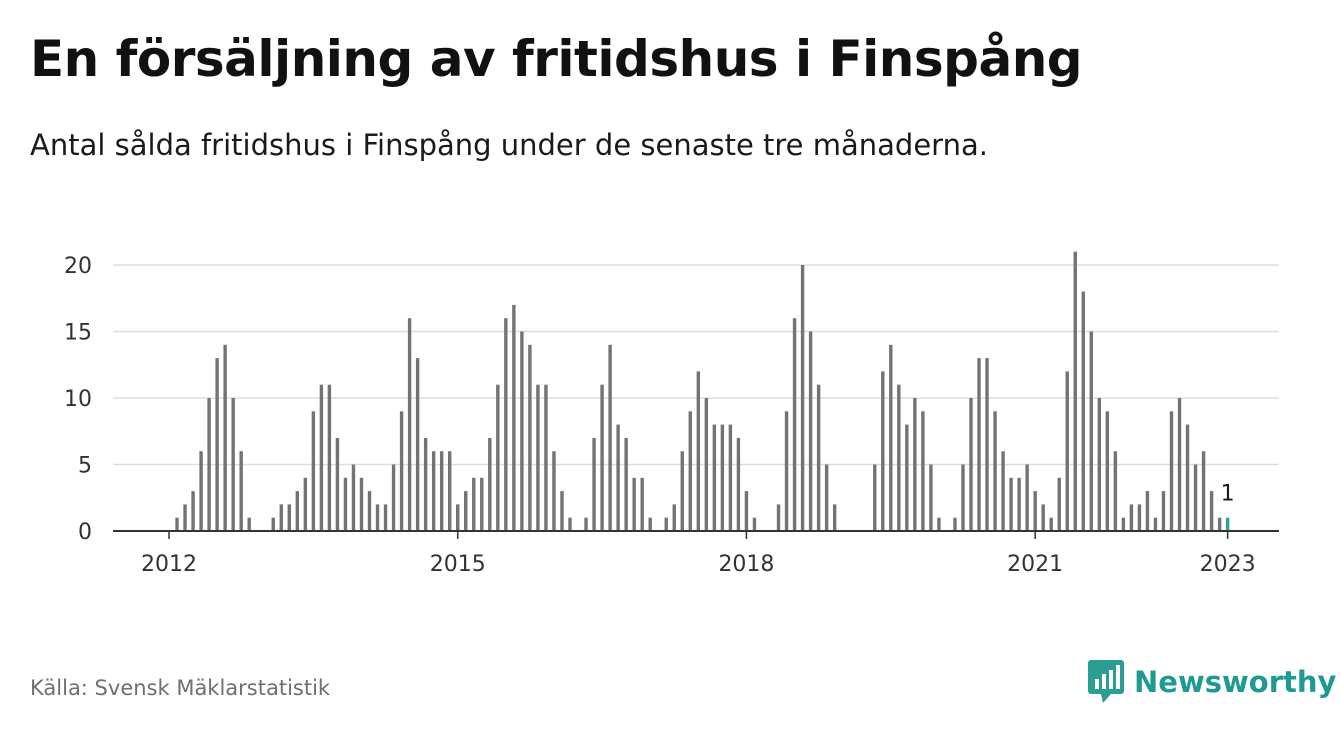  What do you see at coordinates (1227, 524) in the screenshot?
I see `bar-latest` at bounding box center [1227, 524].